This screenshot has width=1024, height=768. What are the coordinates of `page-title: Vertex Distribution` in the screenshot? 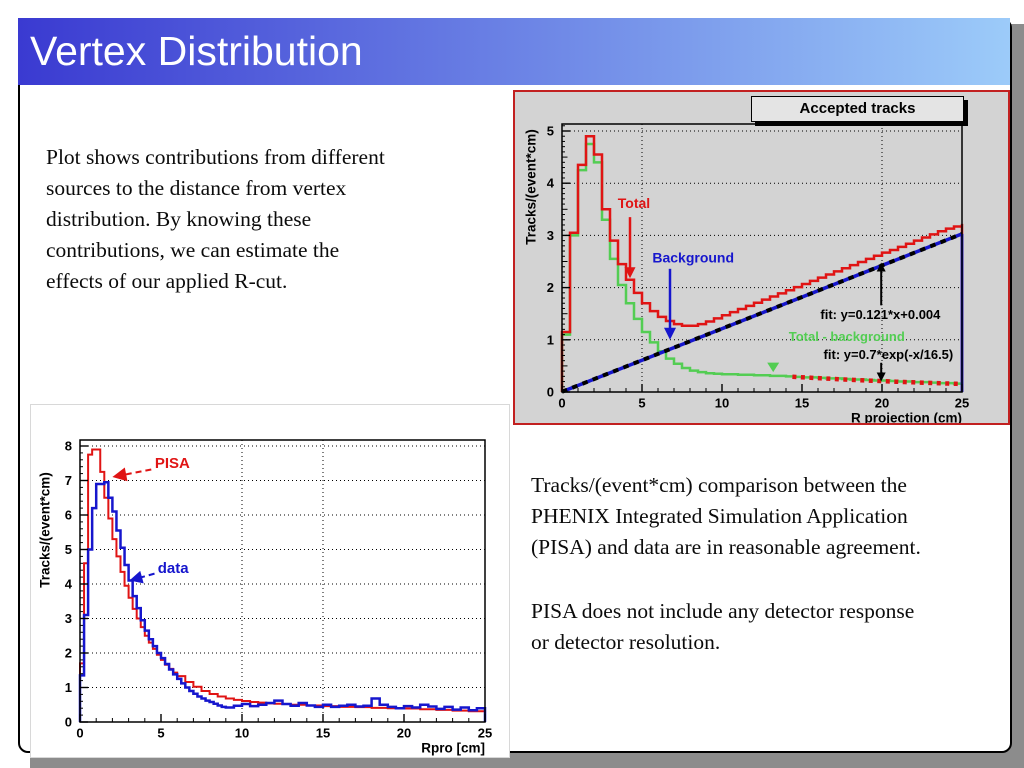 It's located at (196, 51).